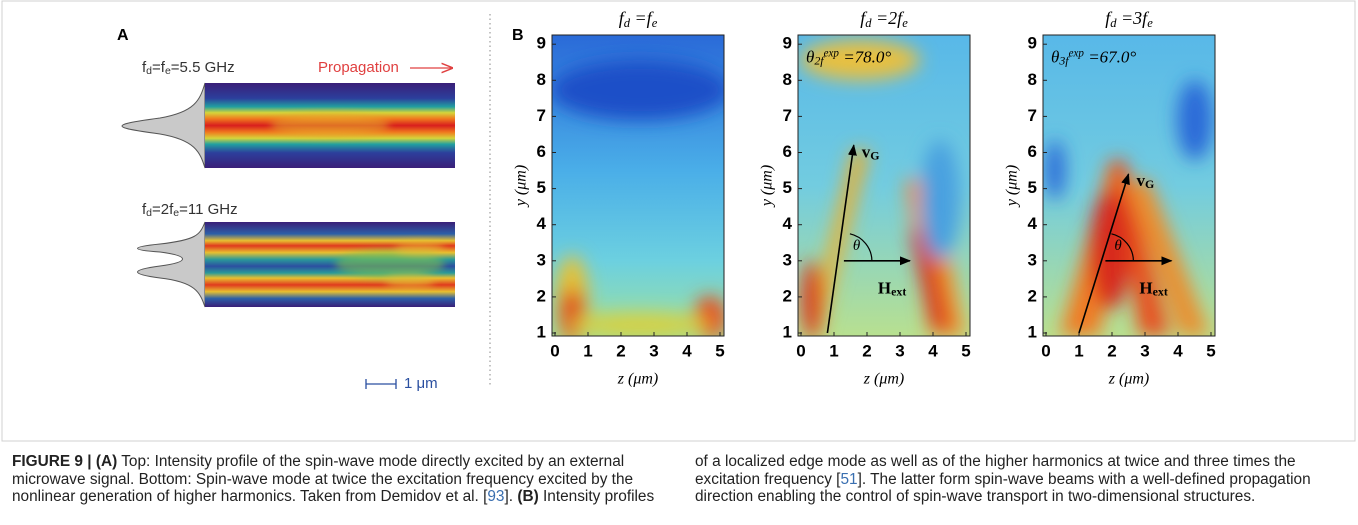 Image resolution: width=1358 pixels, height=525 pixels. Describe the element at coordinates (832, 53) in the screenshot. I see `text-part: exp` at that location.